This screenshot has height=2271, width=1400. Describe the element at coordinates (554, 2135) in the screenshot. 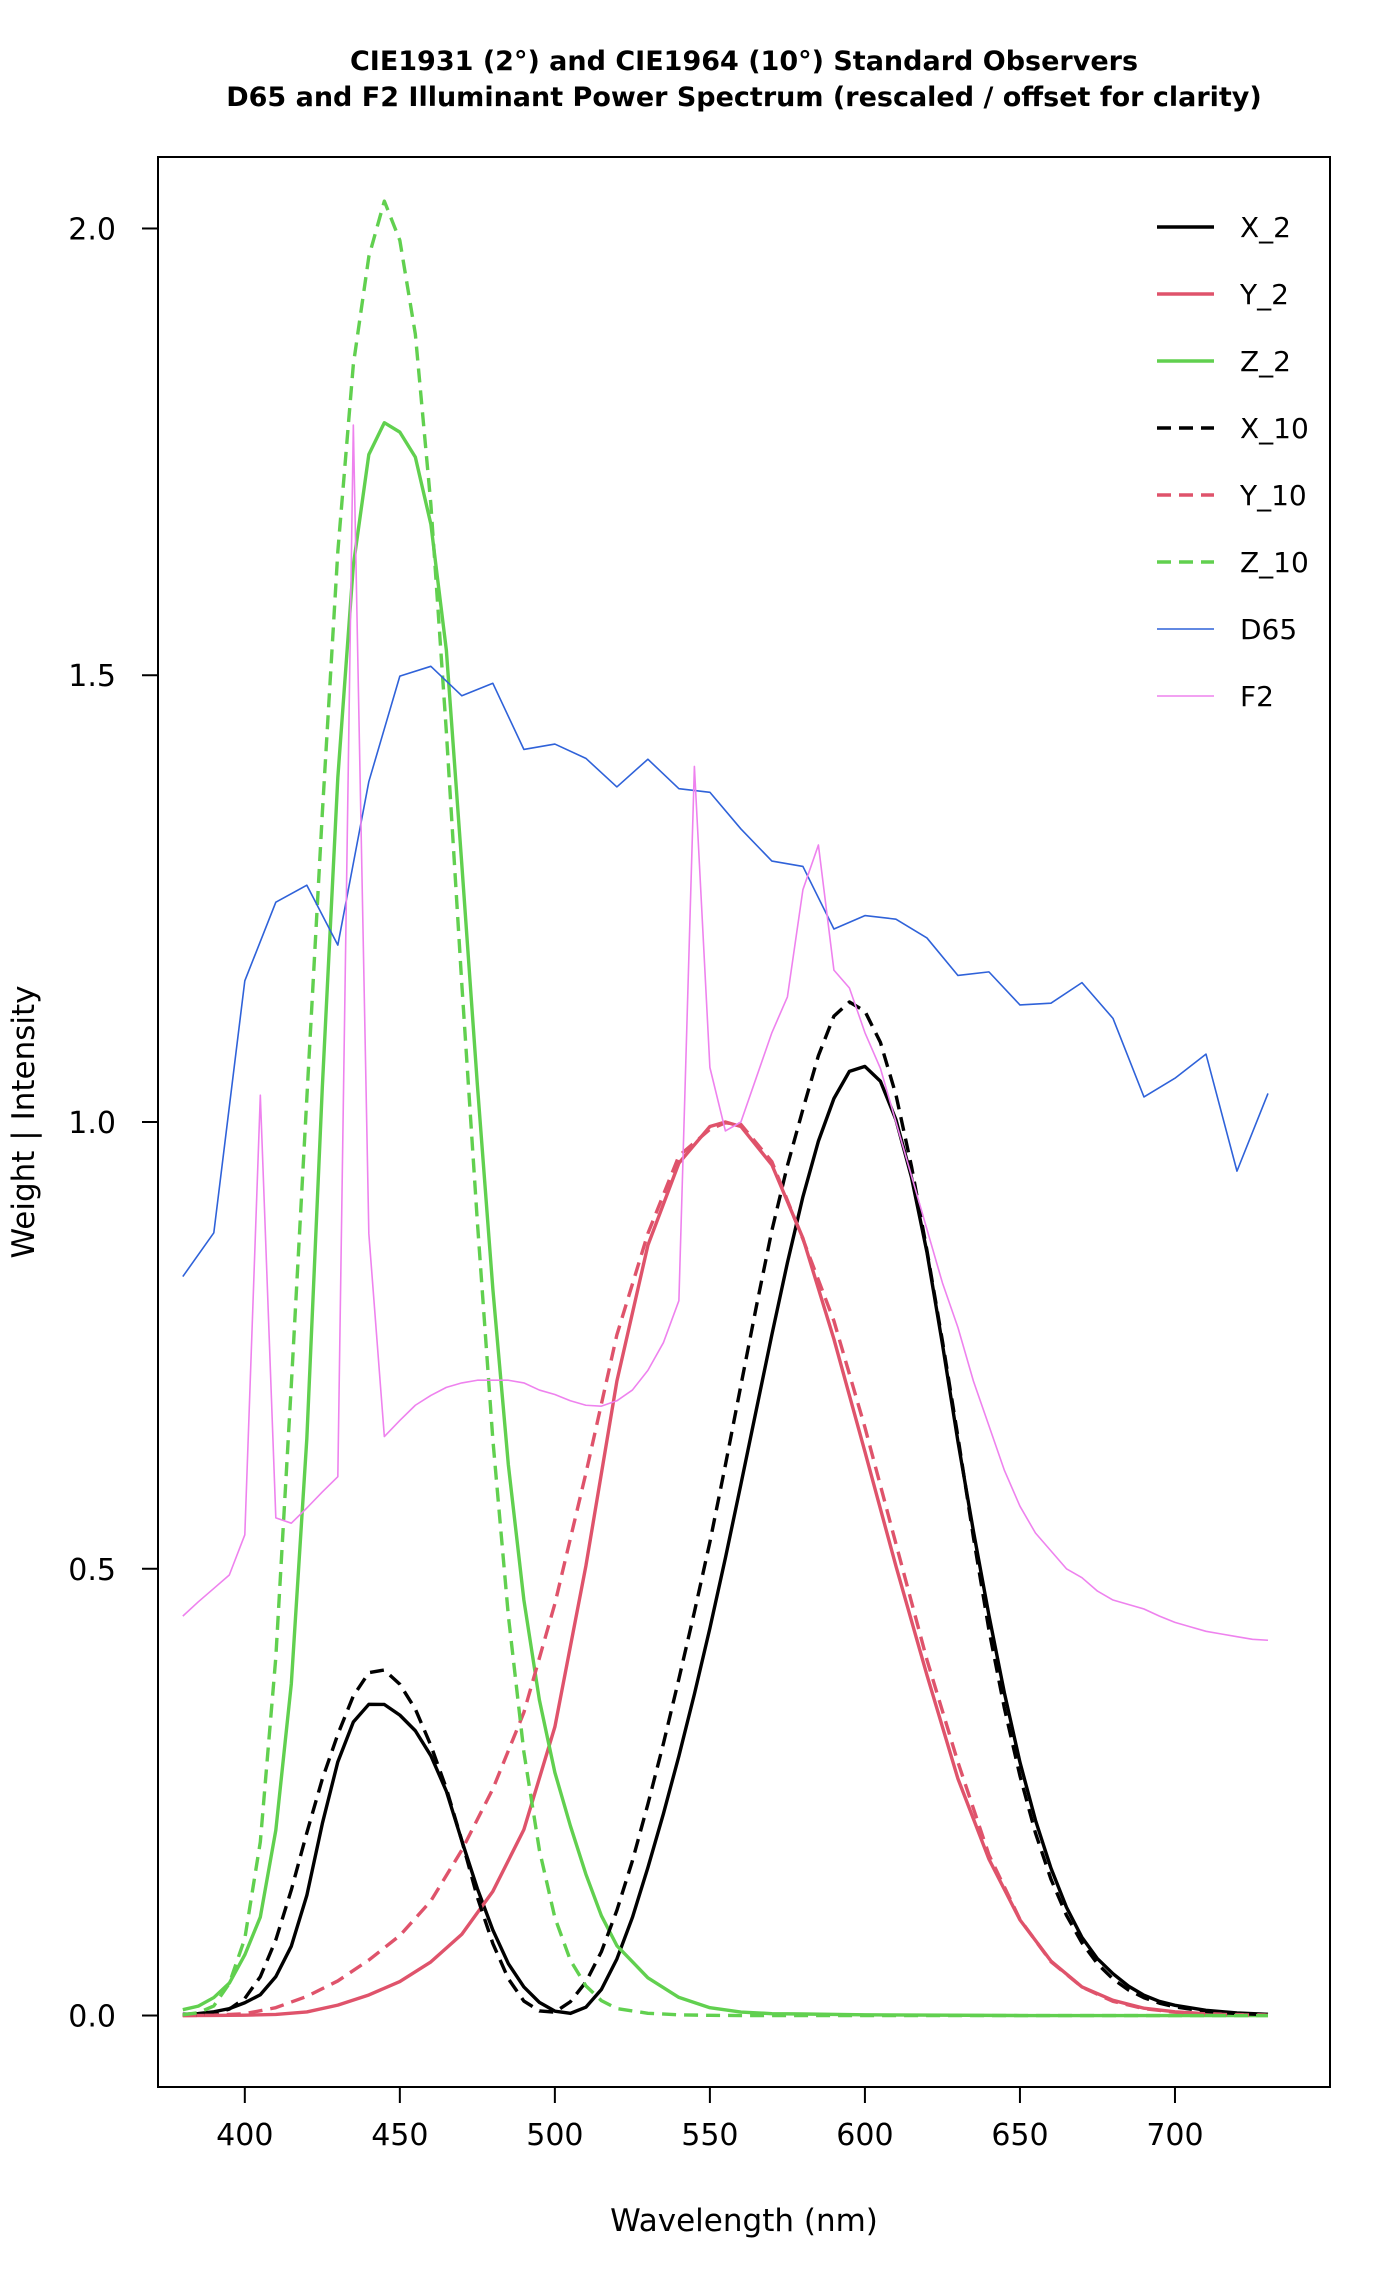

I see `x-tick-label: 500` at that location.